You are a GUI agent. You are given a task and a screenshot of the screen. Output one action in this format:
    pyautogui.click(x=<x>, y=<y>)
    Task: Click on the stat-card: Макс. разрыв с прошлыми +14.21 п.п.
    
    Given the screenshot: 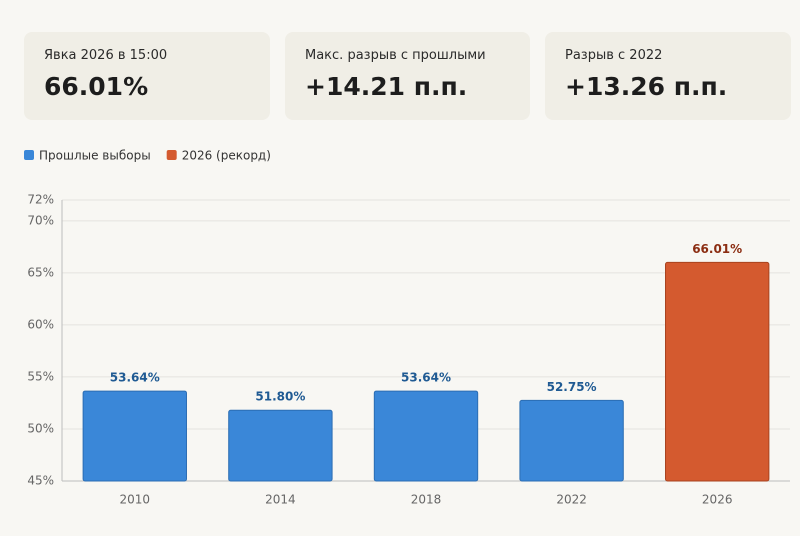 What is the action you would take?
    pyautogui.click(x=407, y=76)
    